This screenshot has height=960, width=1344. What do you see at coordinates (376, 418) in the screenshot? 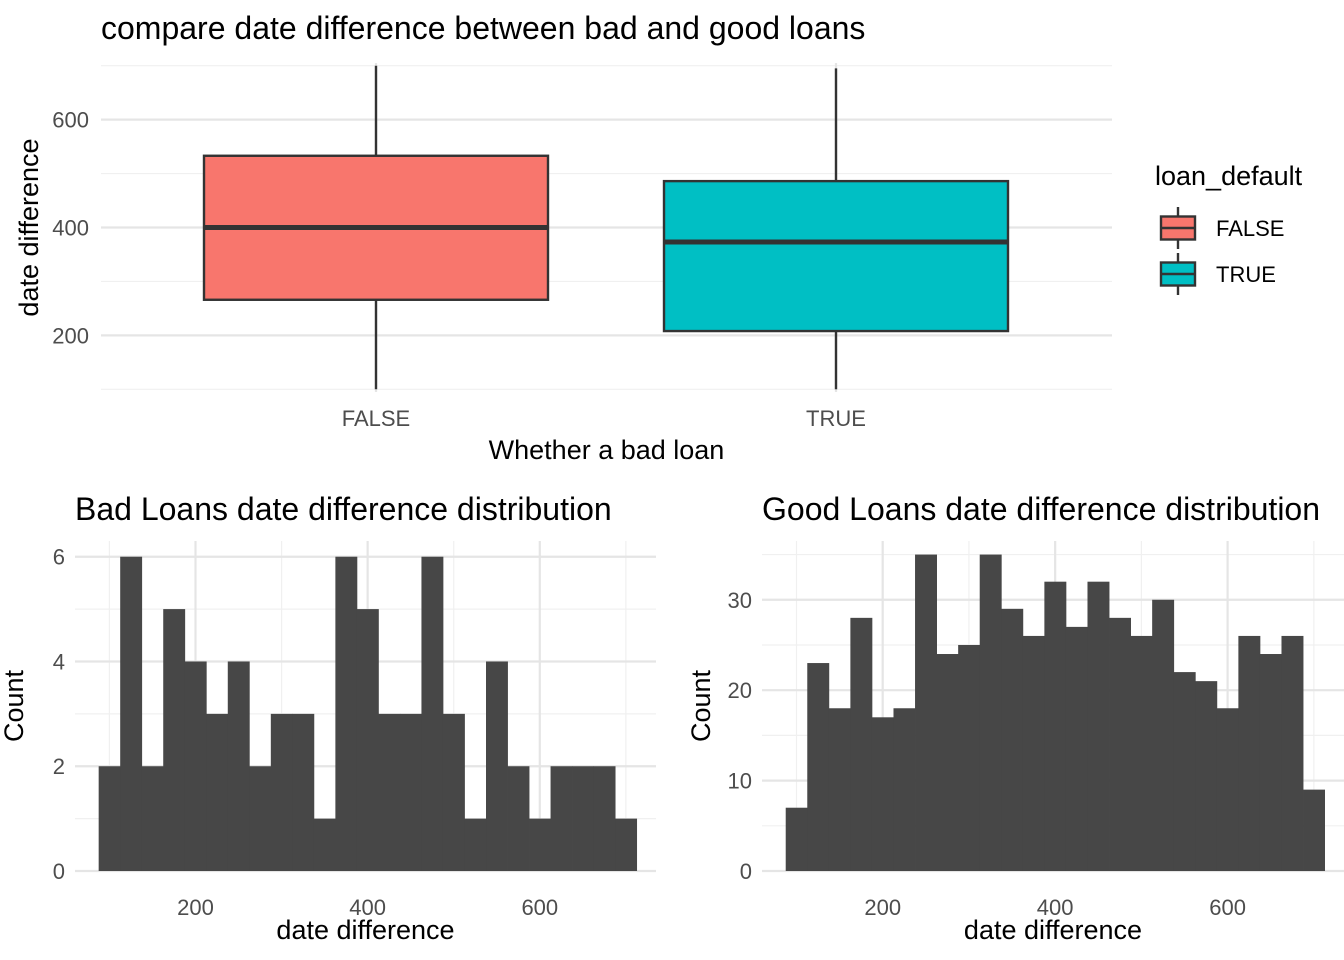
I see `x-tick-label: FALSE` at bounding box center [376, 418].